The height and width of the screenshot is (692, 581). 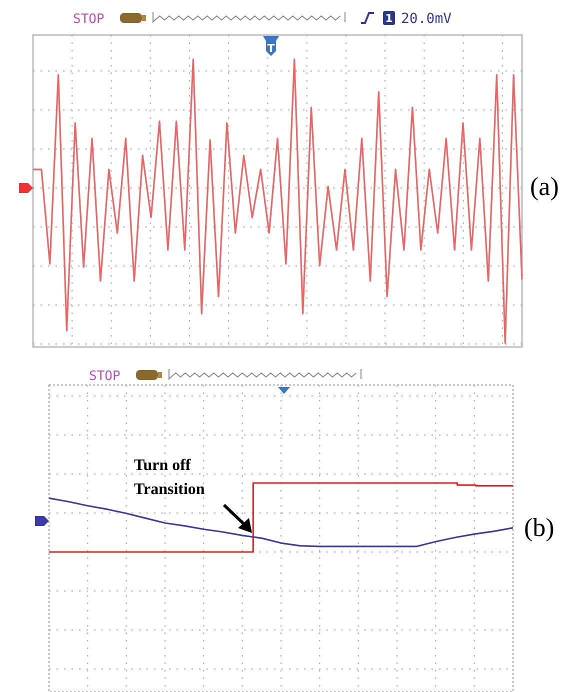 I want to click on text: (a), so click(x=544, y=186).